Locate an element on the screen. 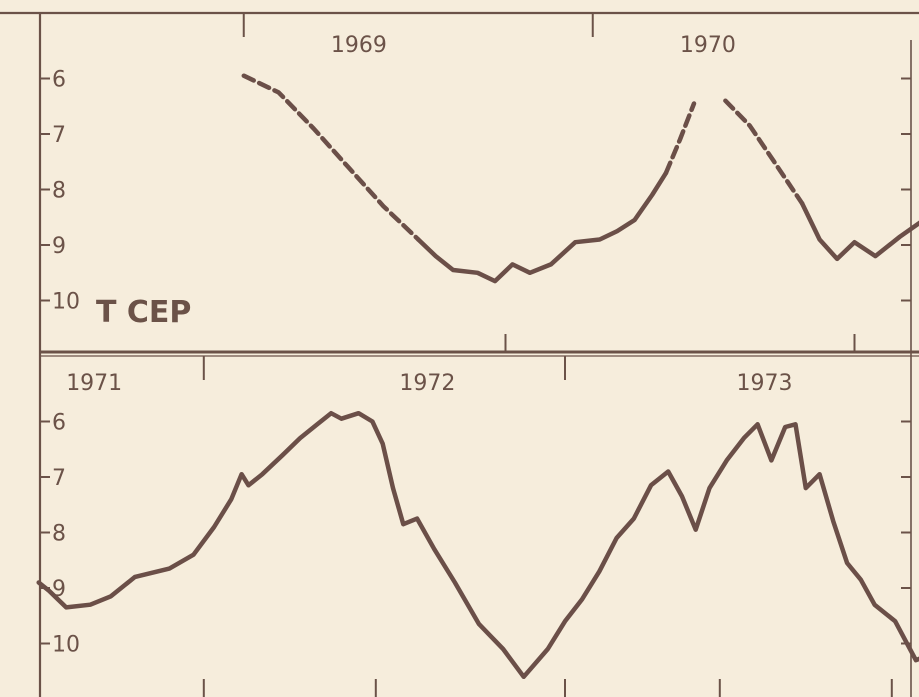  x-tick-label: 1969 is located at coordinates (359, 45).